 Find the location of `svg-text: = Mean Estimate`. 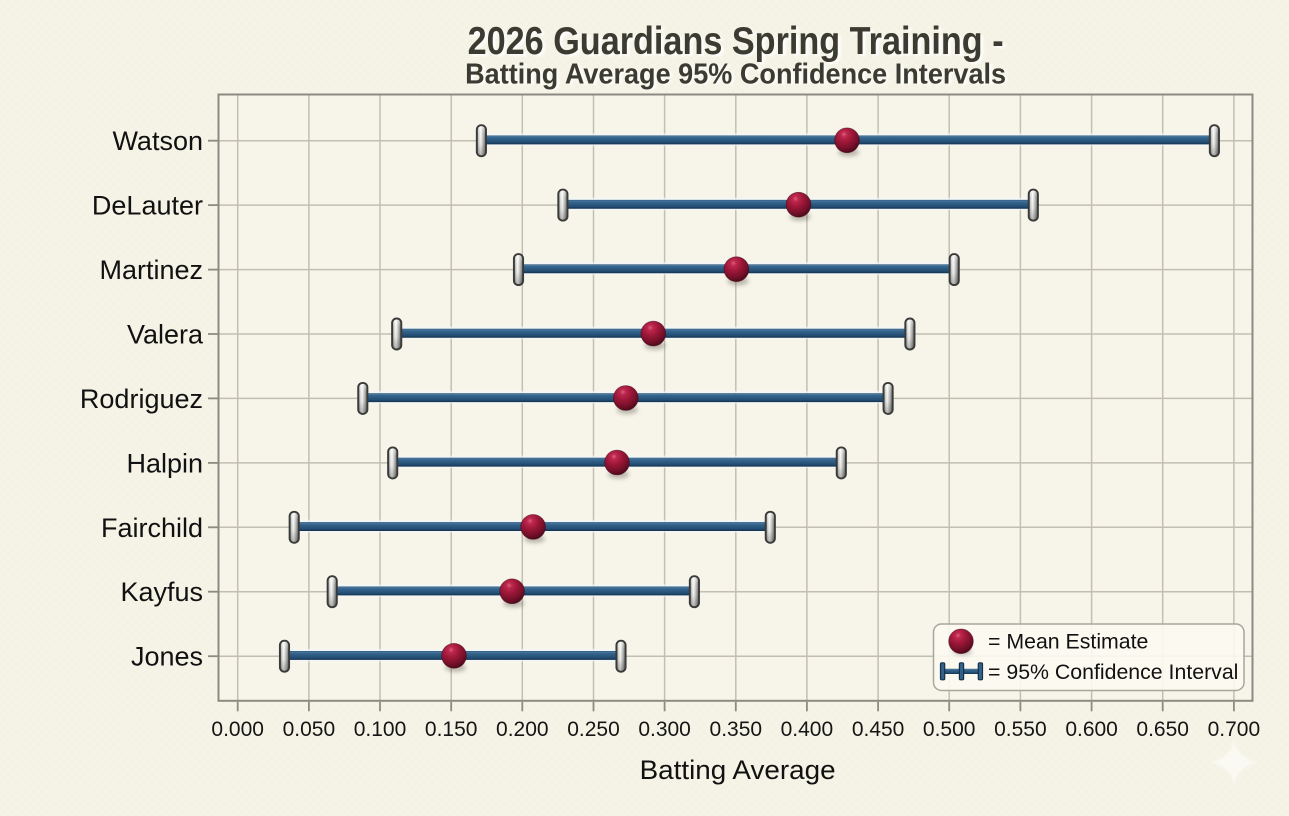

svg-text: = Mean Estimate is located at coordinates (1068, 642).